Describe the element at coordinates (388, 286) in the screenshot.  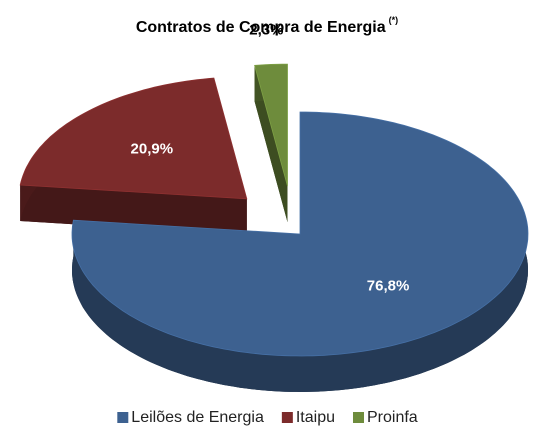
I see `data-label: 76,8%` at that location.